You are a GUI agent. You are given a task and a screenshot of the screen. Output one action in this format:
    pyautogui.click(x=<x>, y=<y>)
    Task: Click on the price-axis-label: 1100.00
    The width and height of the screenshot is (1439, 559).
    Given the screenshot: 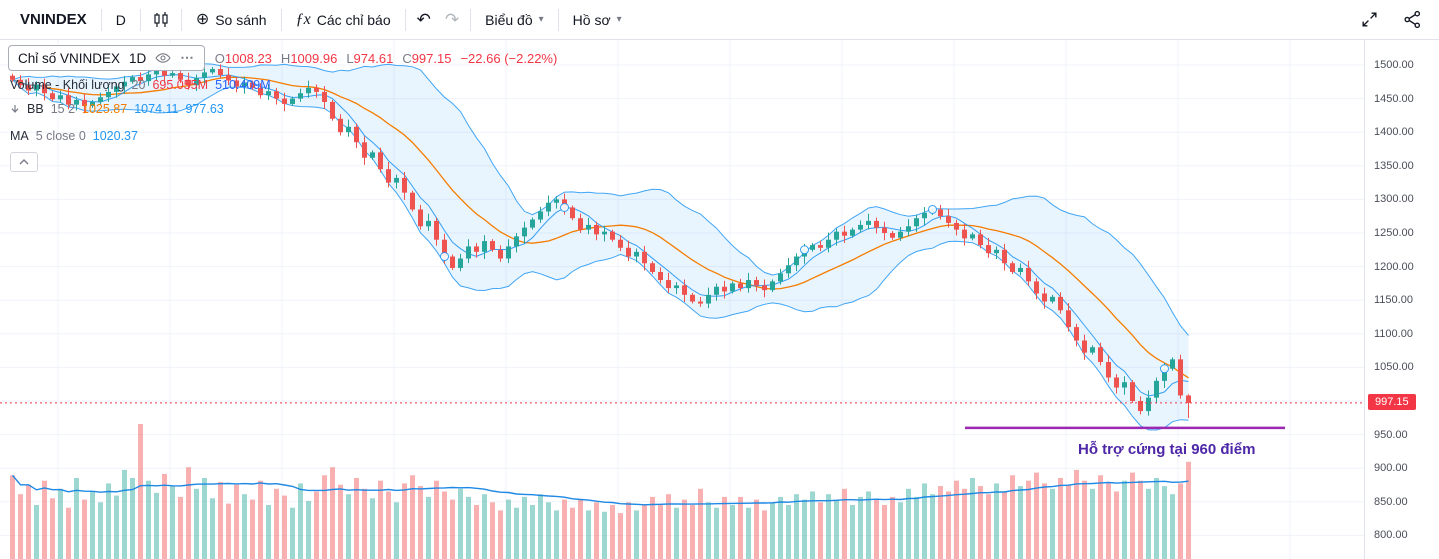 What is the action you would take?
    pyautogui.click(x=1393, y=333)
    